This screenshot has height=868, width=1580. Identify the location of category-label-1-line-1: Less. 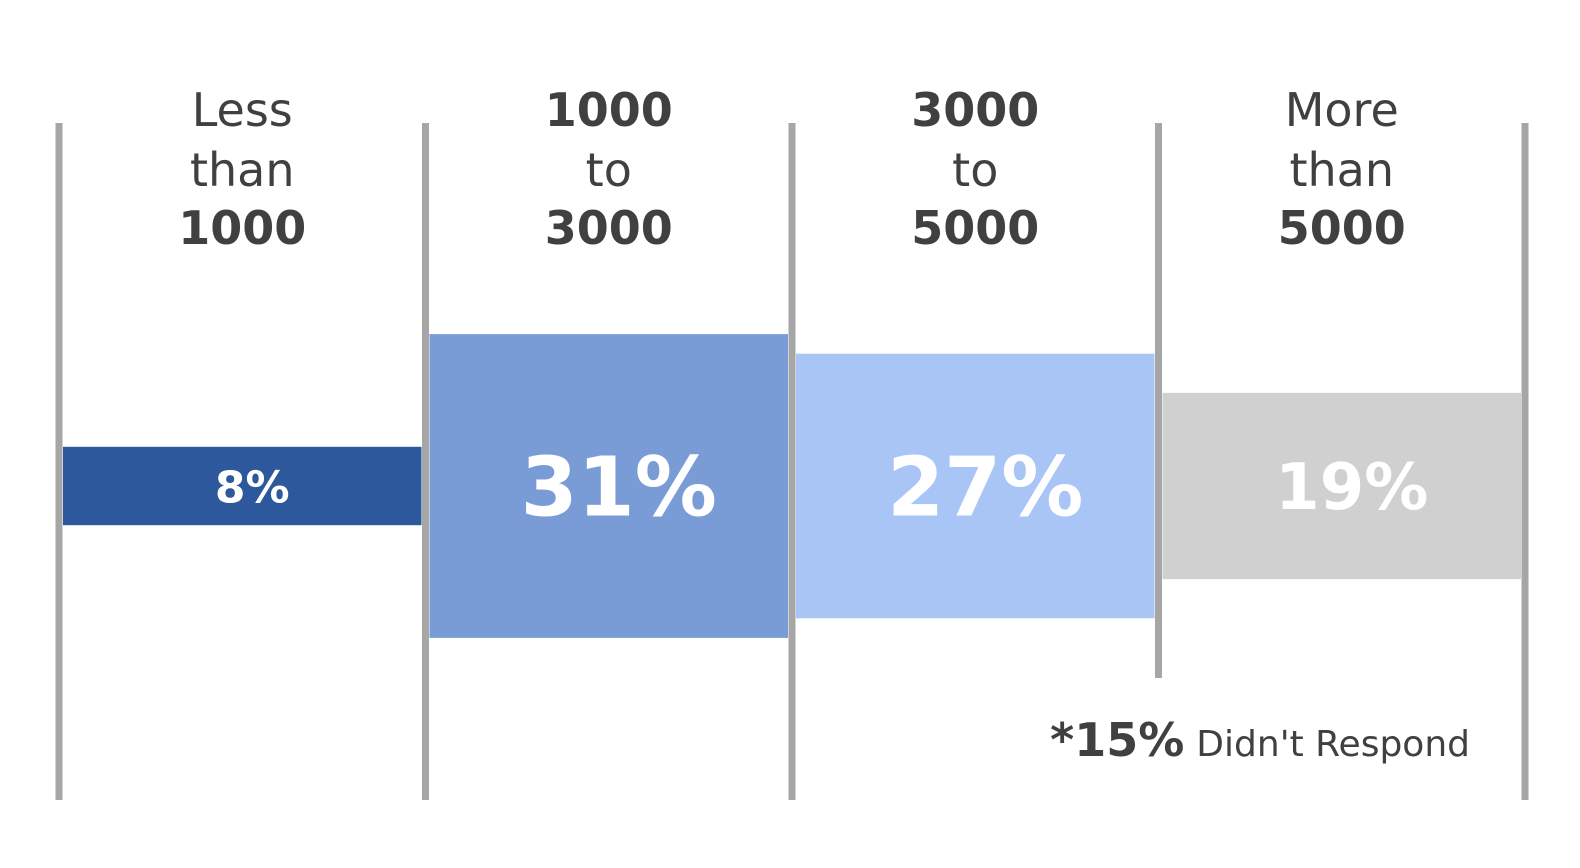
(242, 110).